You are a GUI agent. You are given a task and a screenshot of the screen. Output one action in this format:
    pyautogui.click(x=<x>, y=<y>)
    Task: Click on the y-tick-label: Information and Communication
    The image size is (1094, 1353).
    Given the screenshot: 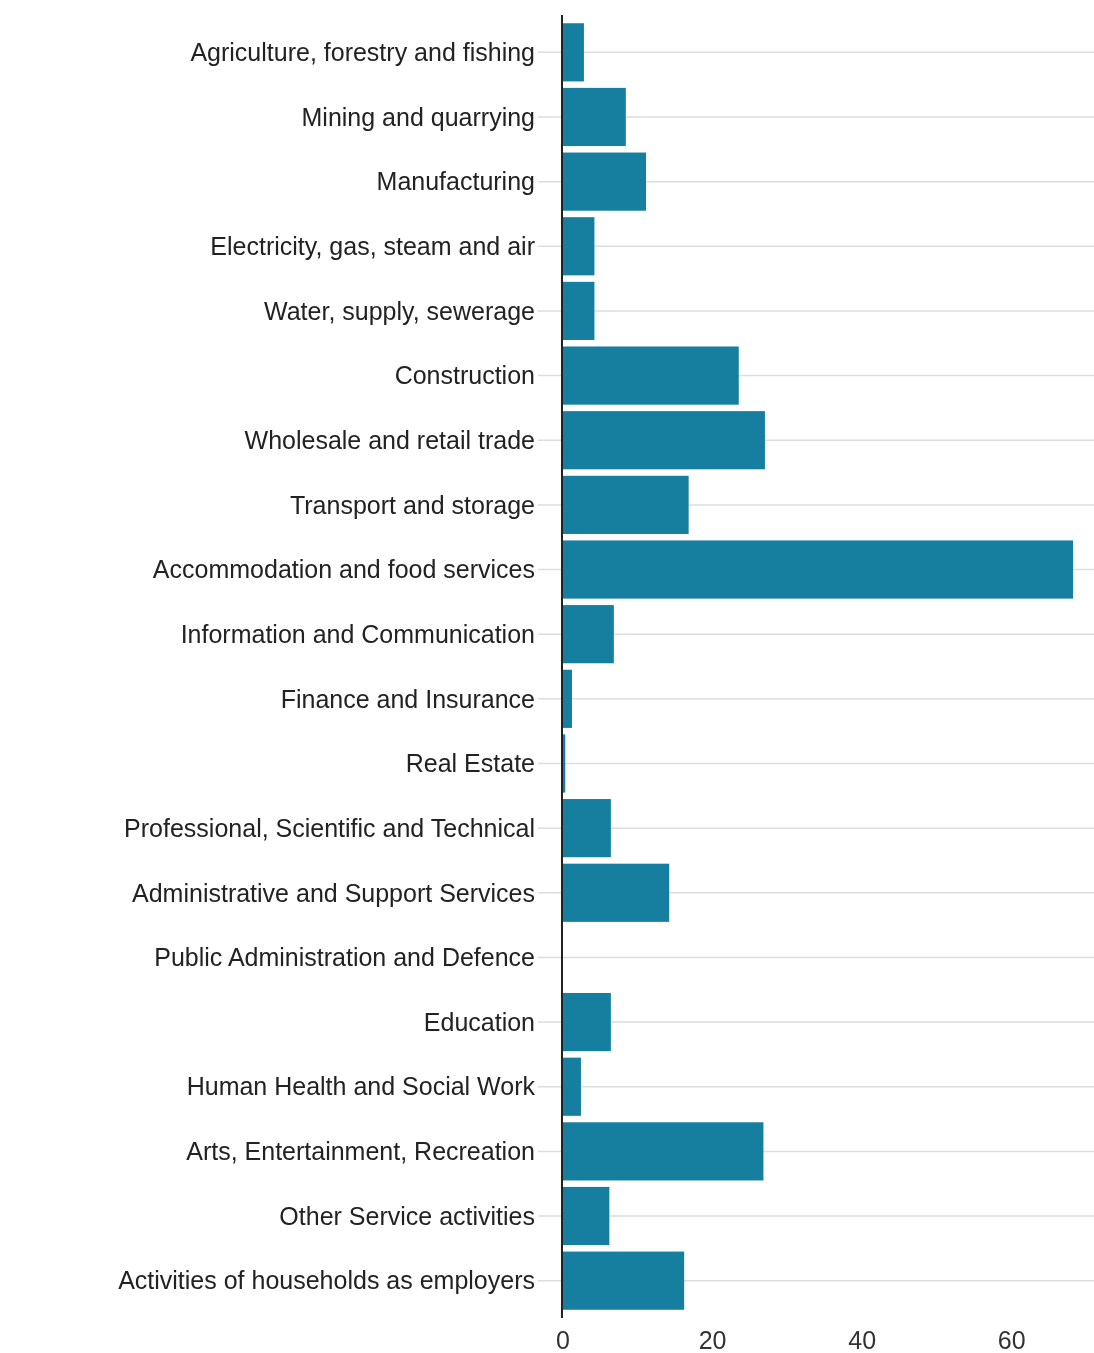 What is the action you would take?
    pyautogui.click(x=357, y=633)
    